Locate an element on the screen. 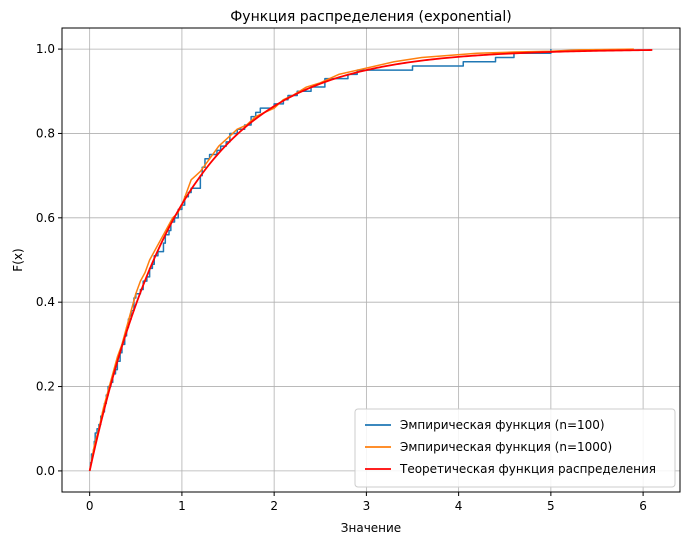 The height and width of the screenshot is (545, 691). legend-label: Эмпирическая функция (n=1000) is located at coordinates (506, 447).